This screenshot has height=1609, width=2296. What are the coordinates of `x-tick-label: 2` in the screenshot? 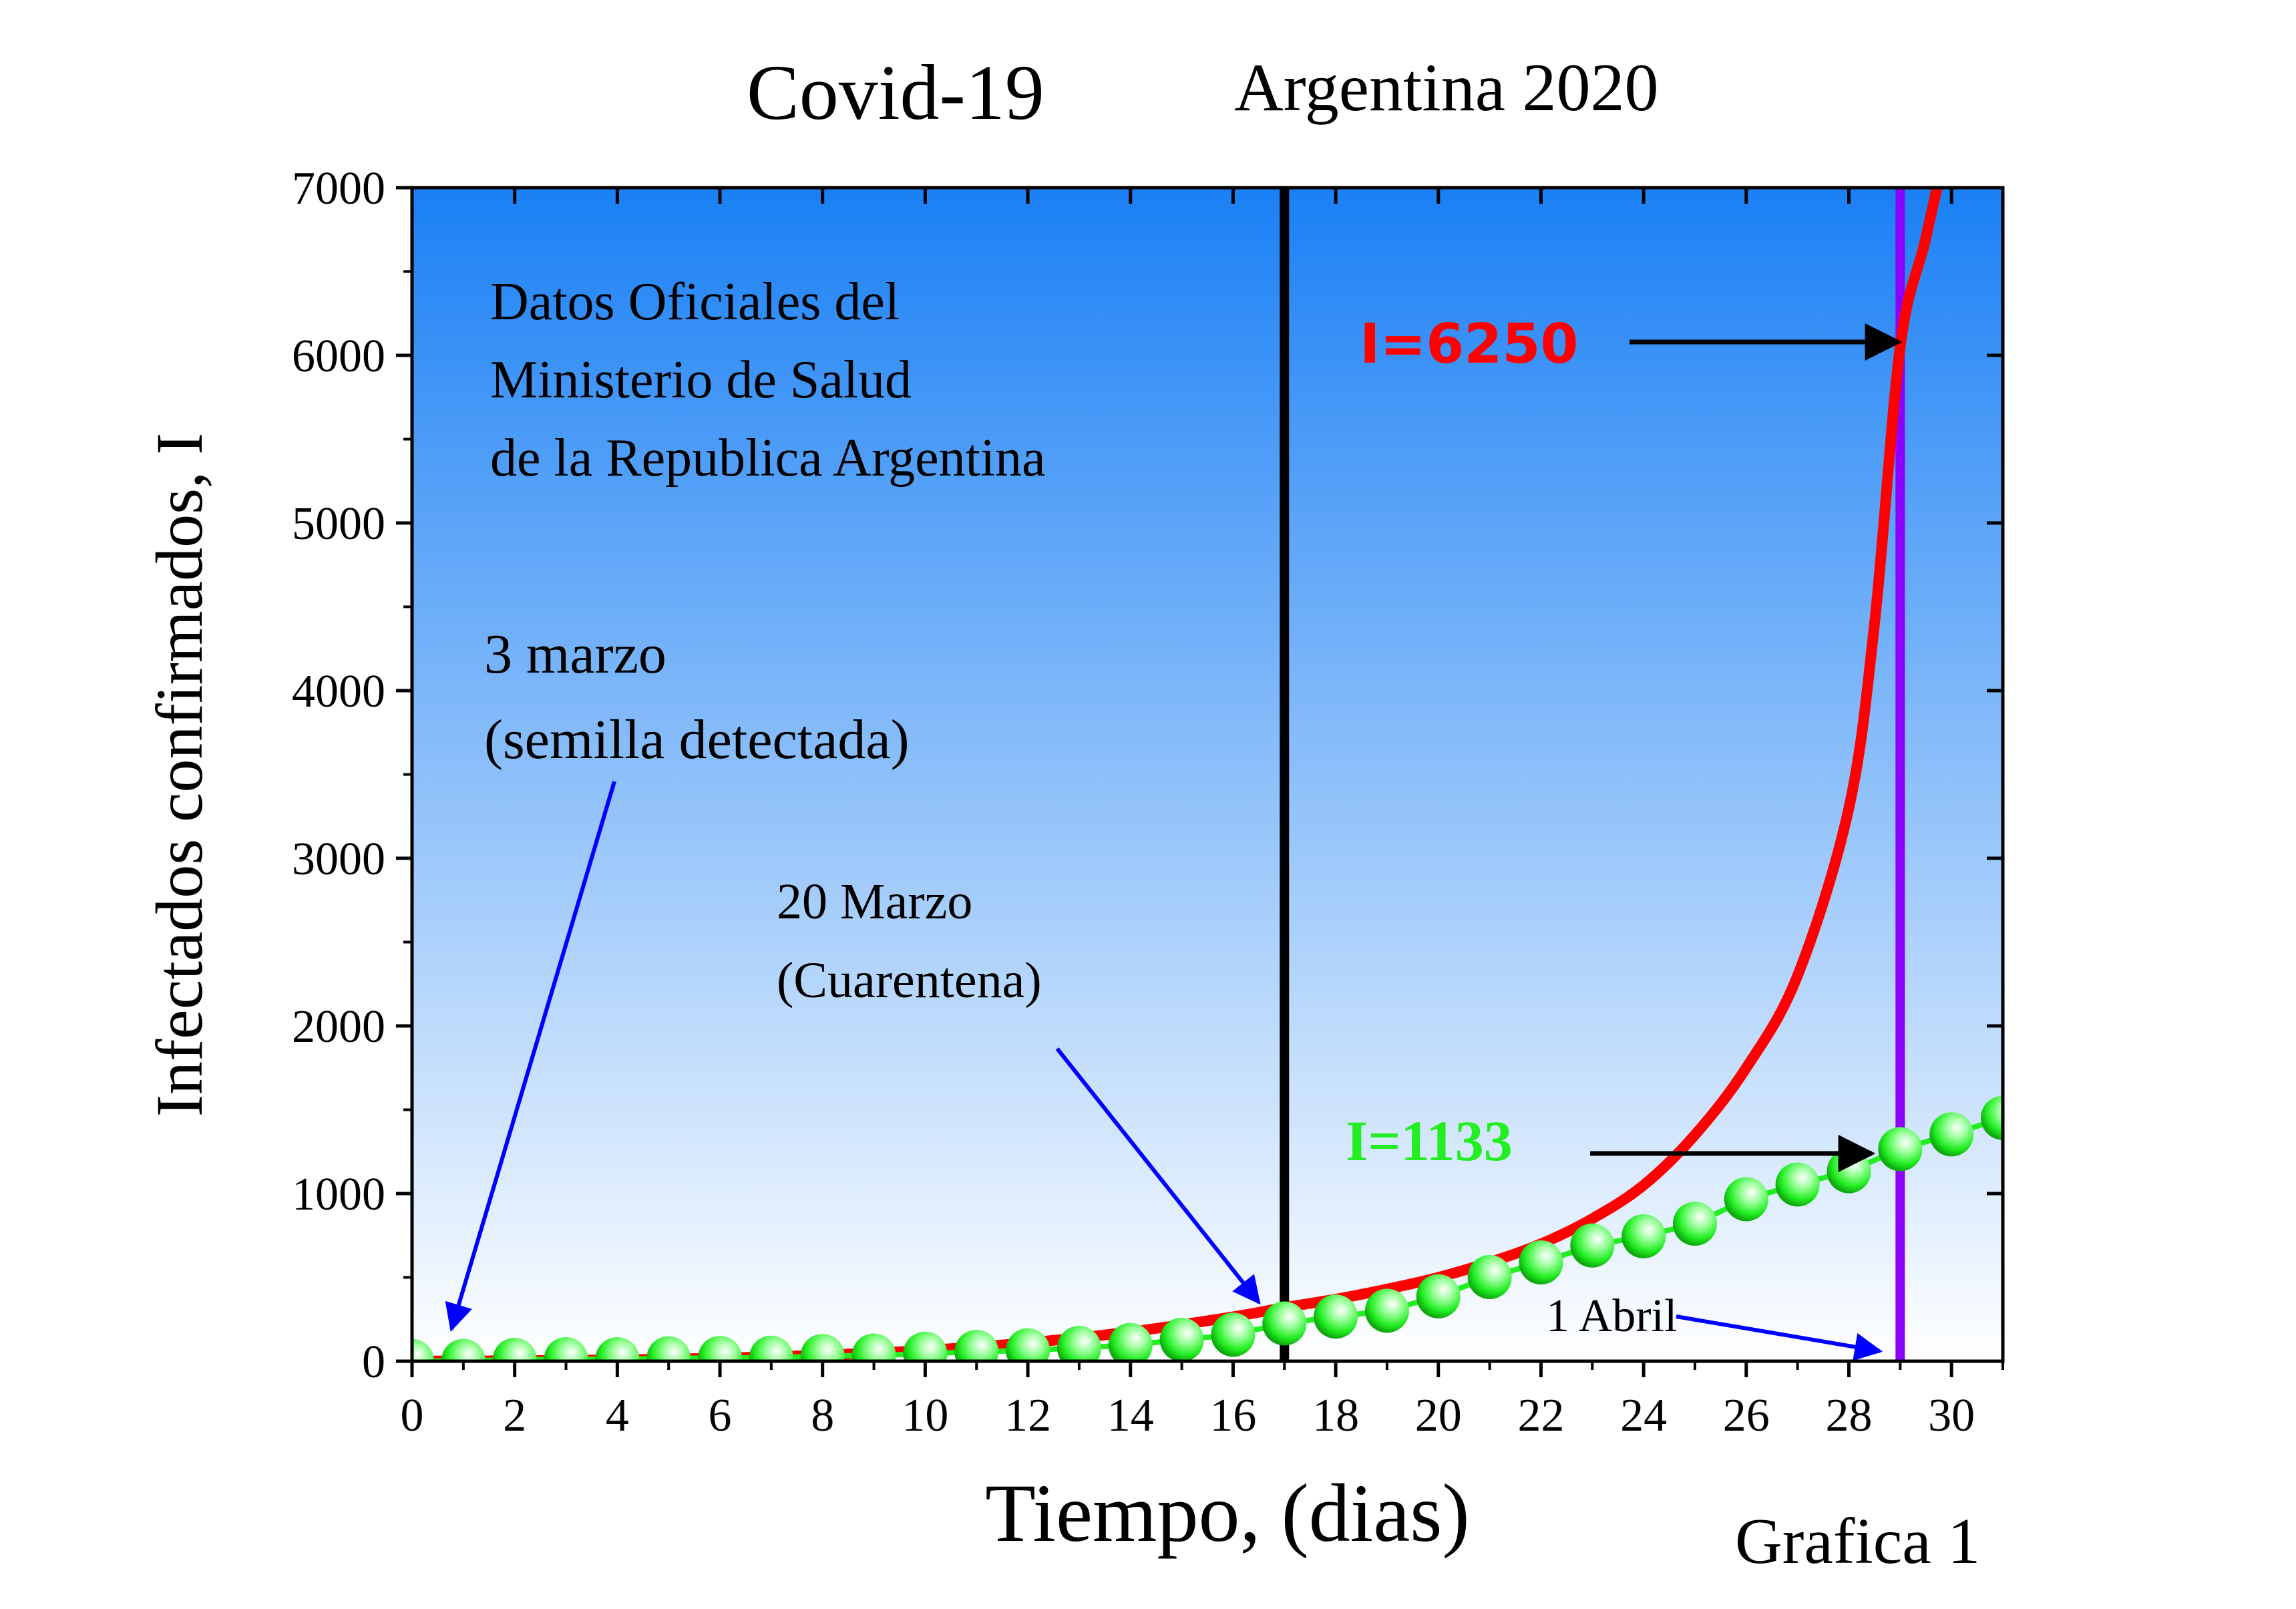 It's located at (514, 1415).